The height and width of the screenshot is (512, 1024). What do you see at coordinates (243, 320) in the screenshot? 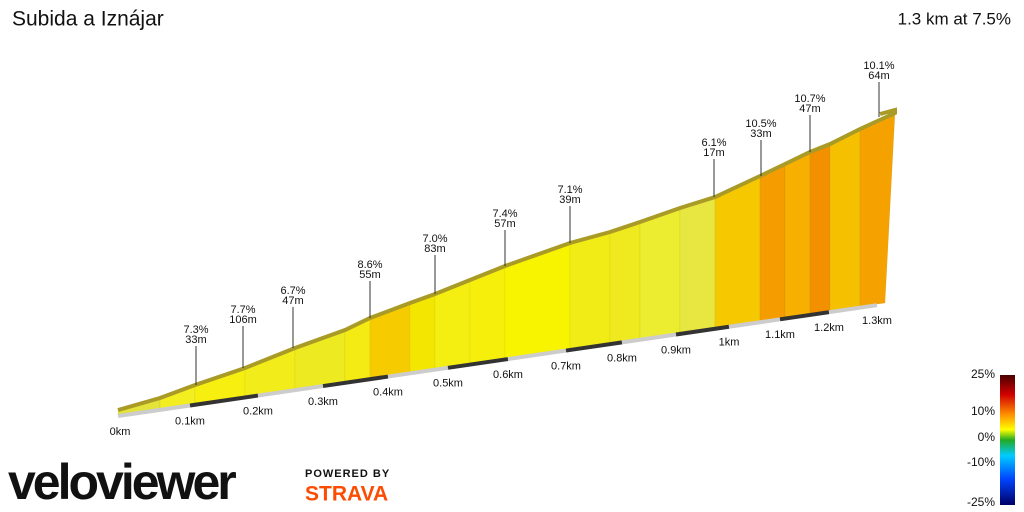
I see `segment-length: 106m` at bounding box center [243, 320].